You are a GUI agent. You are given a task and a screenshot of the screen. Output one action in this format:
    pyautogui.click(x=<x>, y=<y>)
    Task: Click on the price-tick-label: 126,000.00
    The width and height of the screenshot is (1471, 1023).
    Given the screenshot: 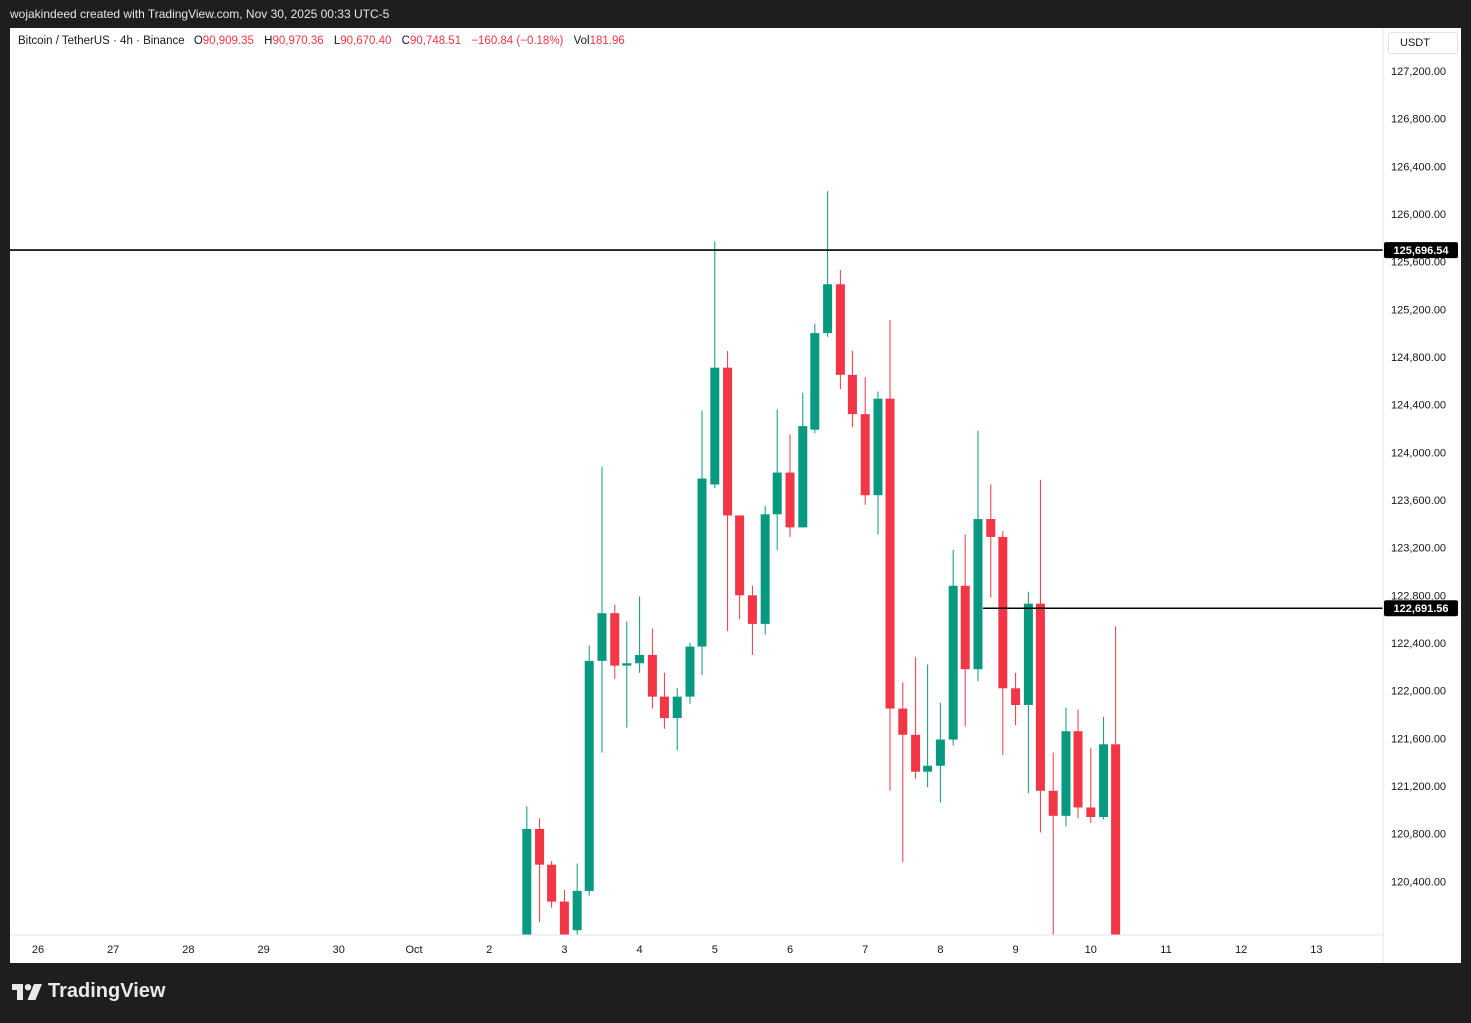 What is the action you would take?
    pyautogui.click(x=1418, y=215)
    